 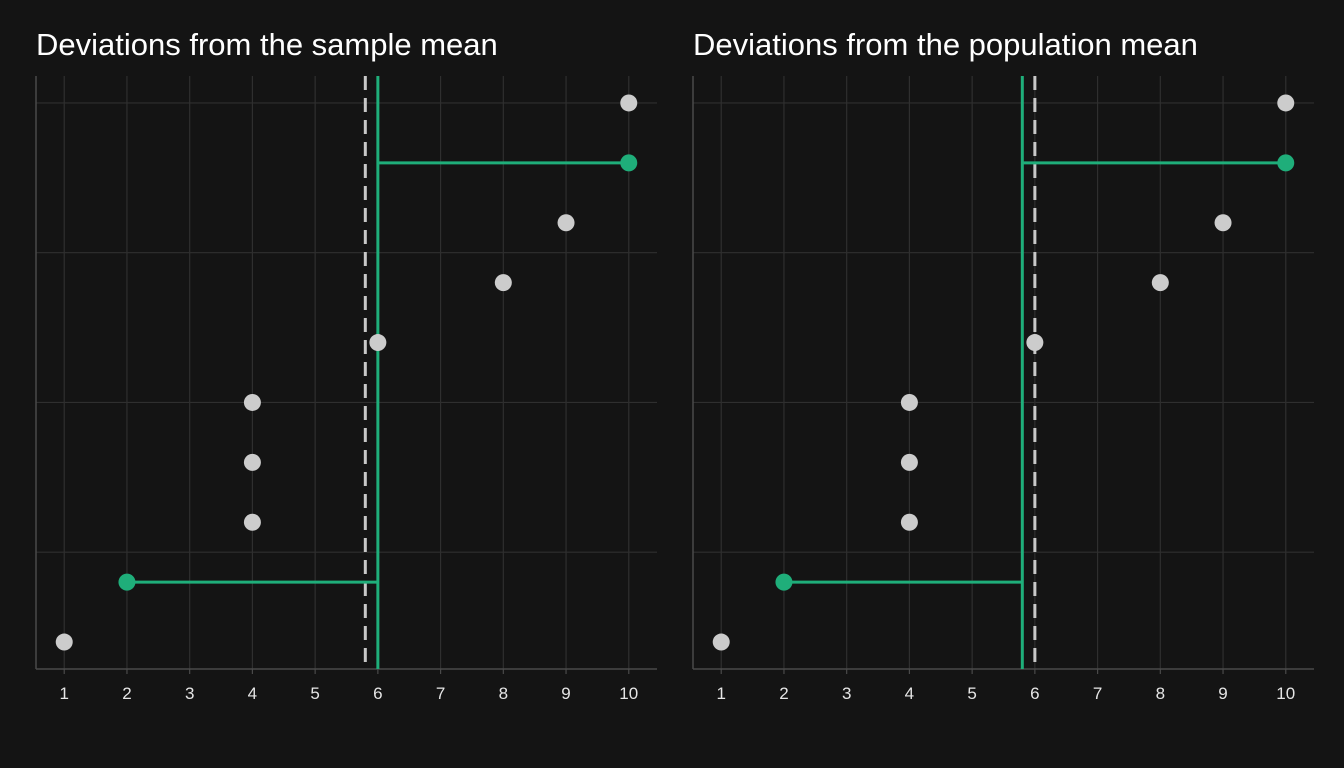 What do you see at coordinates (267, 44) in the screenshot?
I see `panel-title: Deviations from the sample mean` at bounding box center [267, 44].